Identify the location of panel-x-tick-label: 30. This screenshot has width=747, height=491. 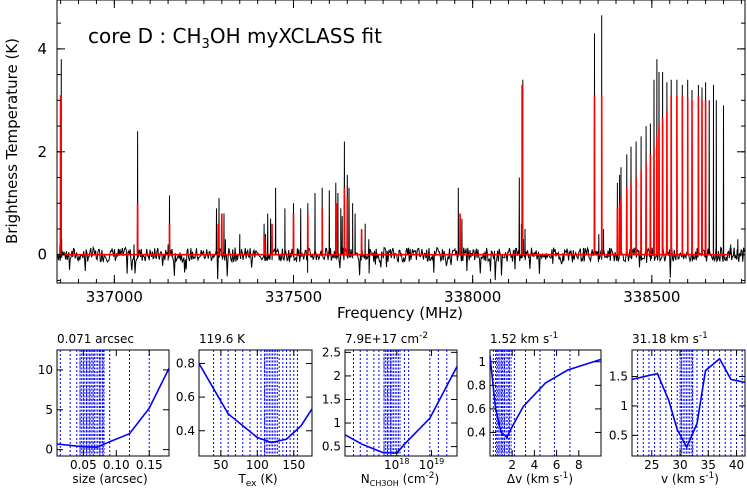
(679, 465).